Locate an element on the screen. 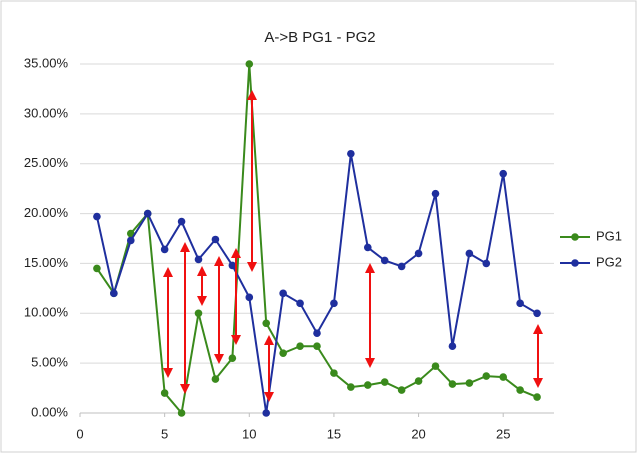 This screenshot has height=458, width=637. x-tick-label: 25 is located at coordinates (503, 433).